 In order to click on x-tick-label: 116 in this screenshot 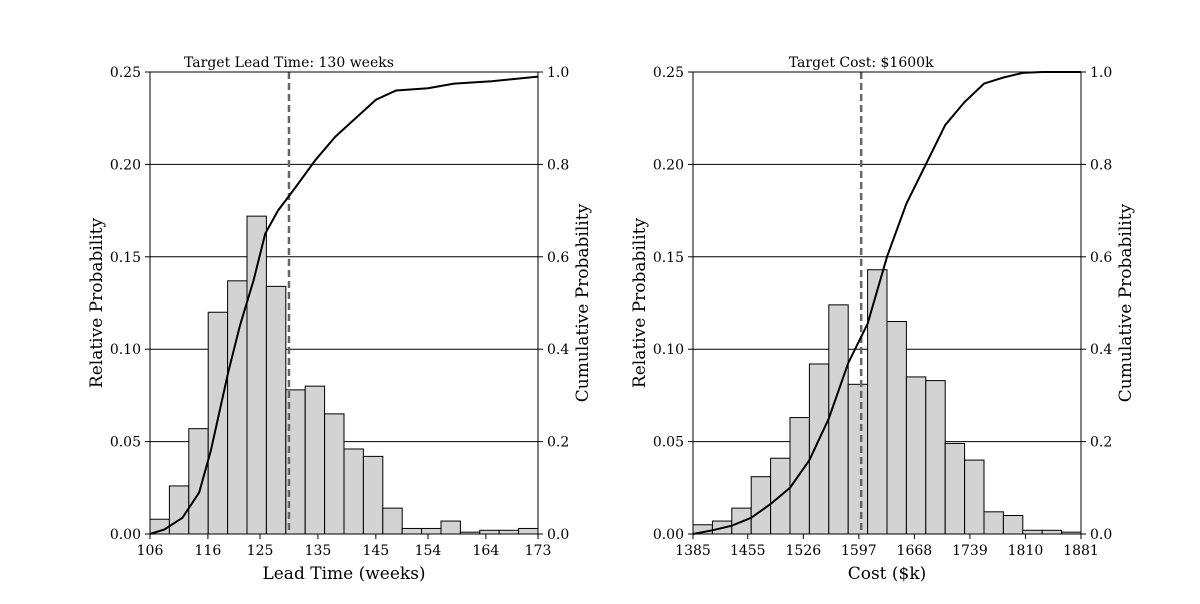, I will do `click(208, 551)`.